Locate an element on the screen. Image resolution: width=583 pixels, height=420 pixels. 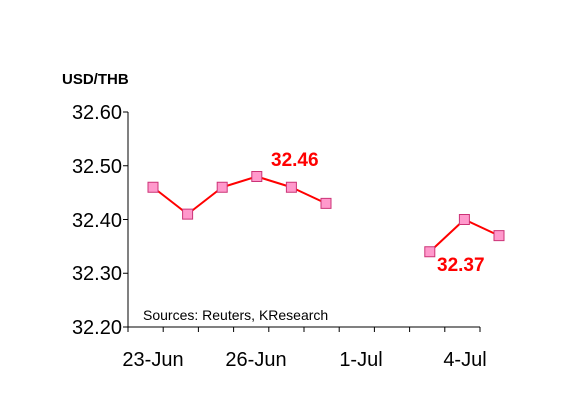
unit-label: USD/THB is located at coordinates (95, 79).